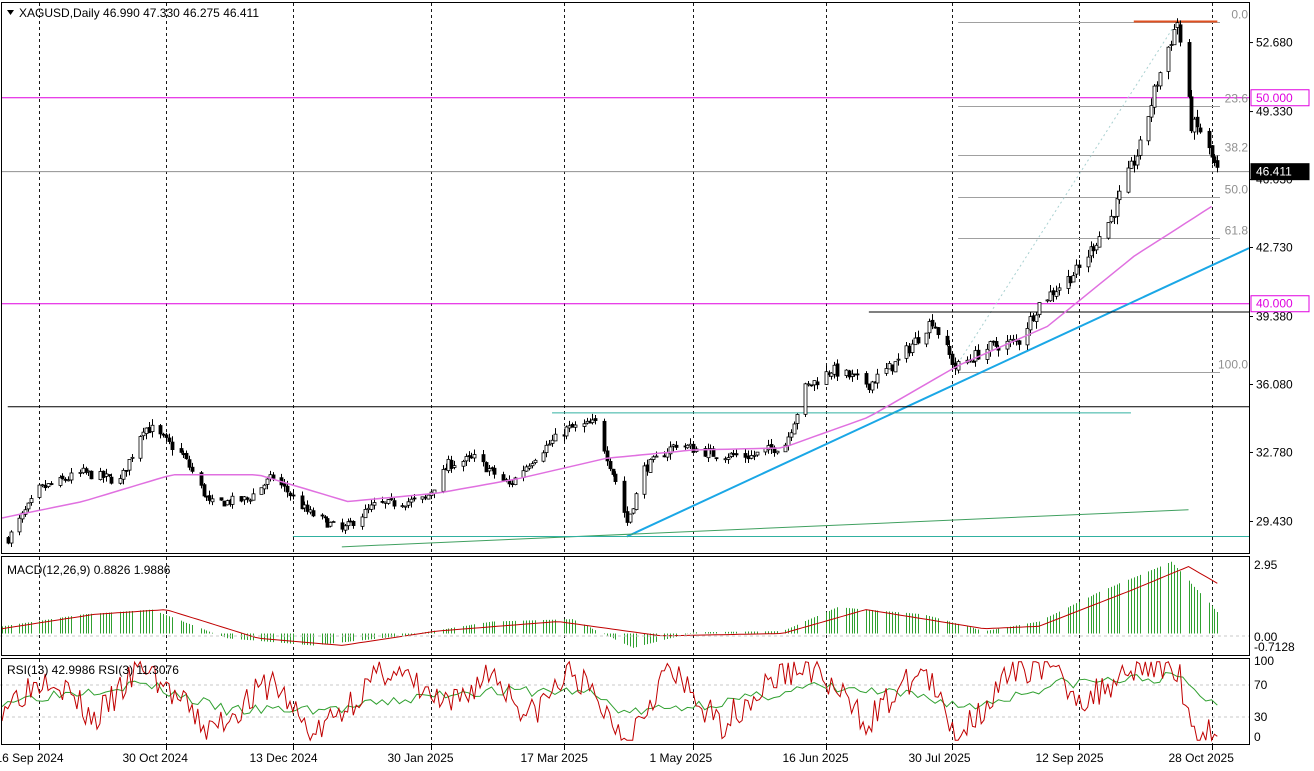 This screenshot has height=771, width=1314. I want to click on price-tick-label: 49.330, so click(1274, 112).